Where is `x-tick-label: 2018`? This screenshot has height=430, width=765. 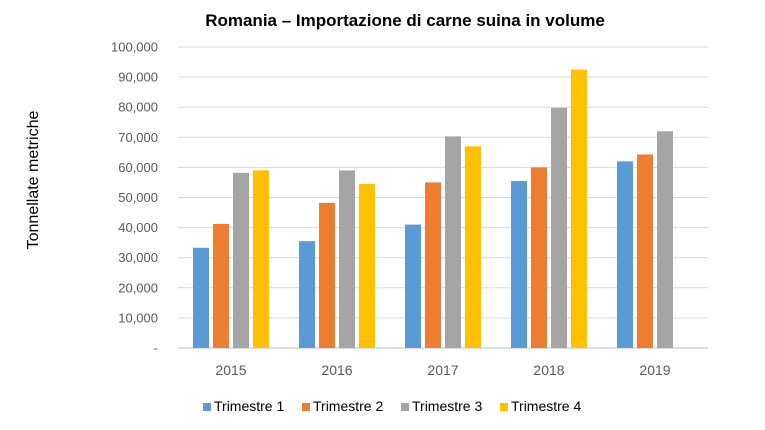
x-tick-label: 2018 is located at coordinates (548, 370).